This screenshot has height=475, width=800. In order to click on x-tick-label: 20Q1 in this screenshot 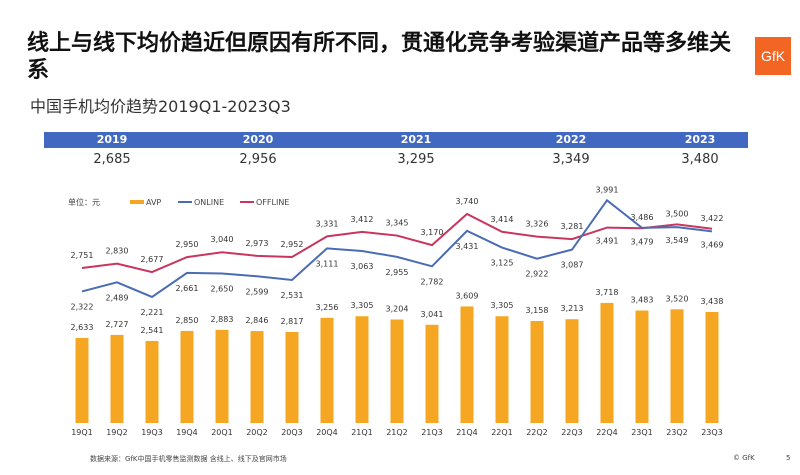, I will do `click(222, 432)`.